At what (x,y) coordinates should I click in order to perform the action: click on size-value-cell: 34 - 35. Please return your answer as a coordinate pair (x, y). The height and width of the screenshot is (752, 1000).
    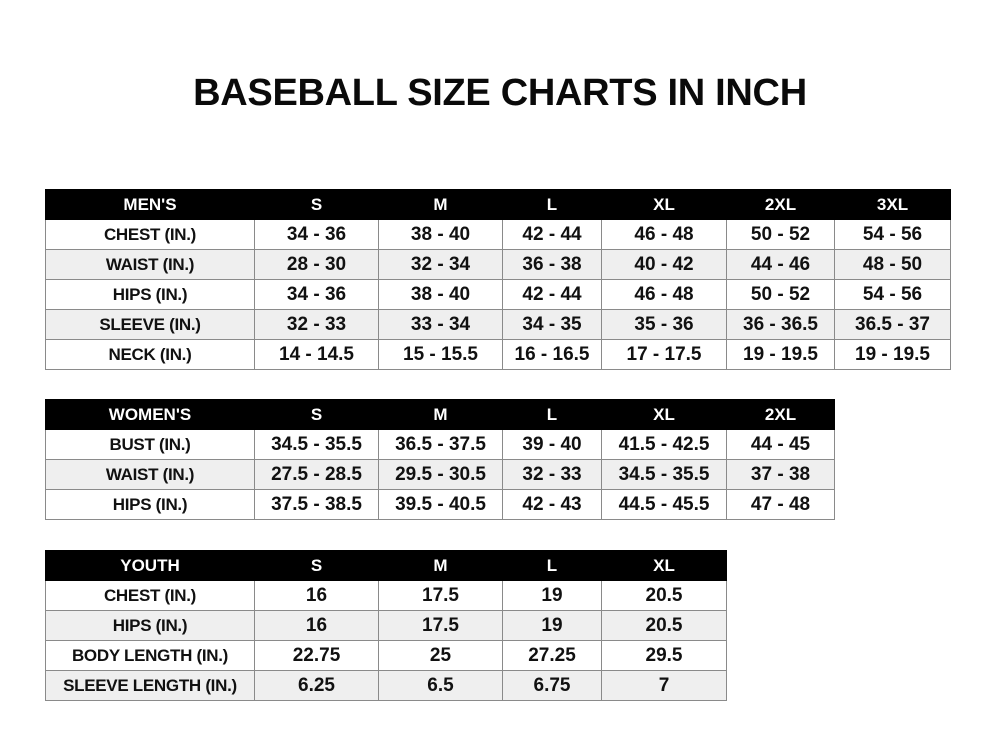
    Looking at the image, I should click on (552, 324).